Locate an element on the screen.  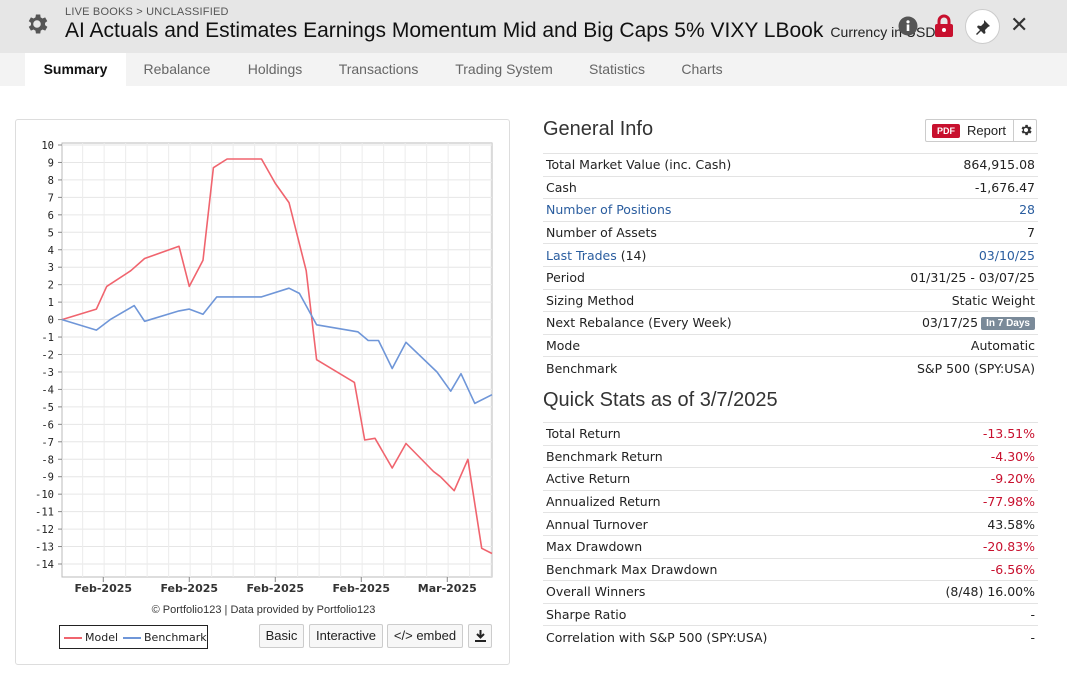
table-row: Max Drawdown -20.83% is located at coordinates (790, 546).